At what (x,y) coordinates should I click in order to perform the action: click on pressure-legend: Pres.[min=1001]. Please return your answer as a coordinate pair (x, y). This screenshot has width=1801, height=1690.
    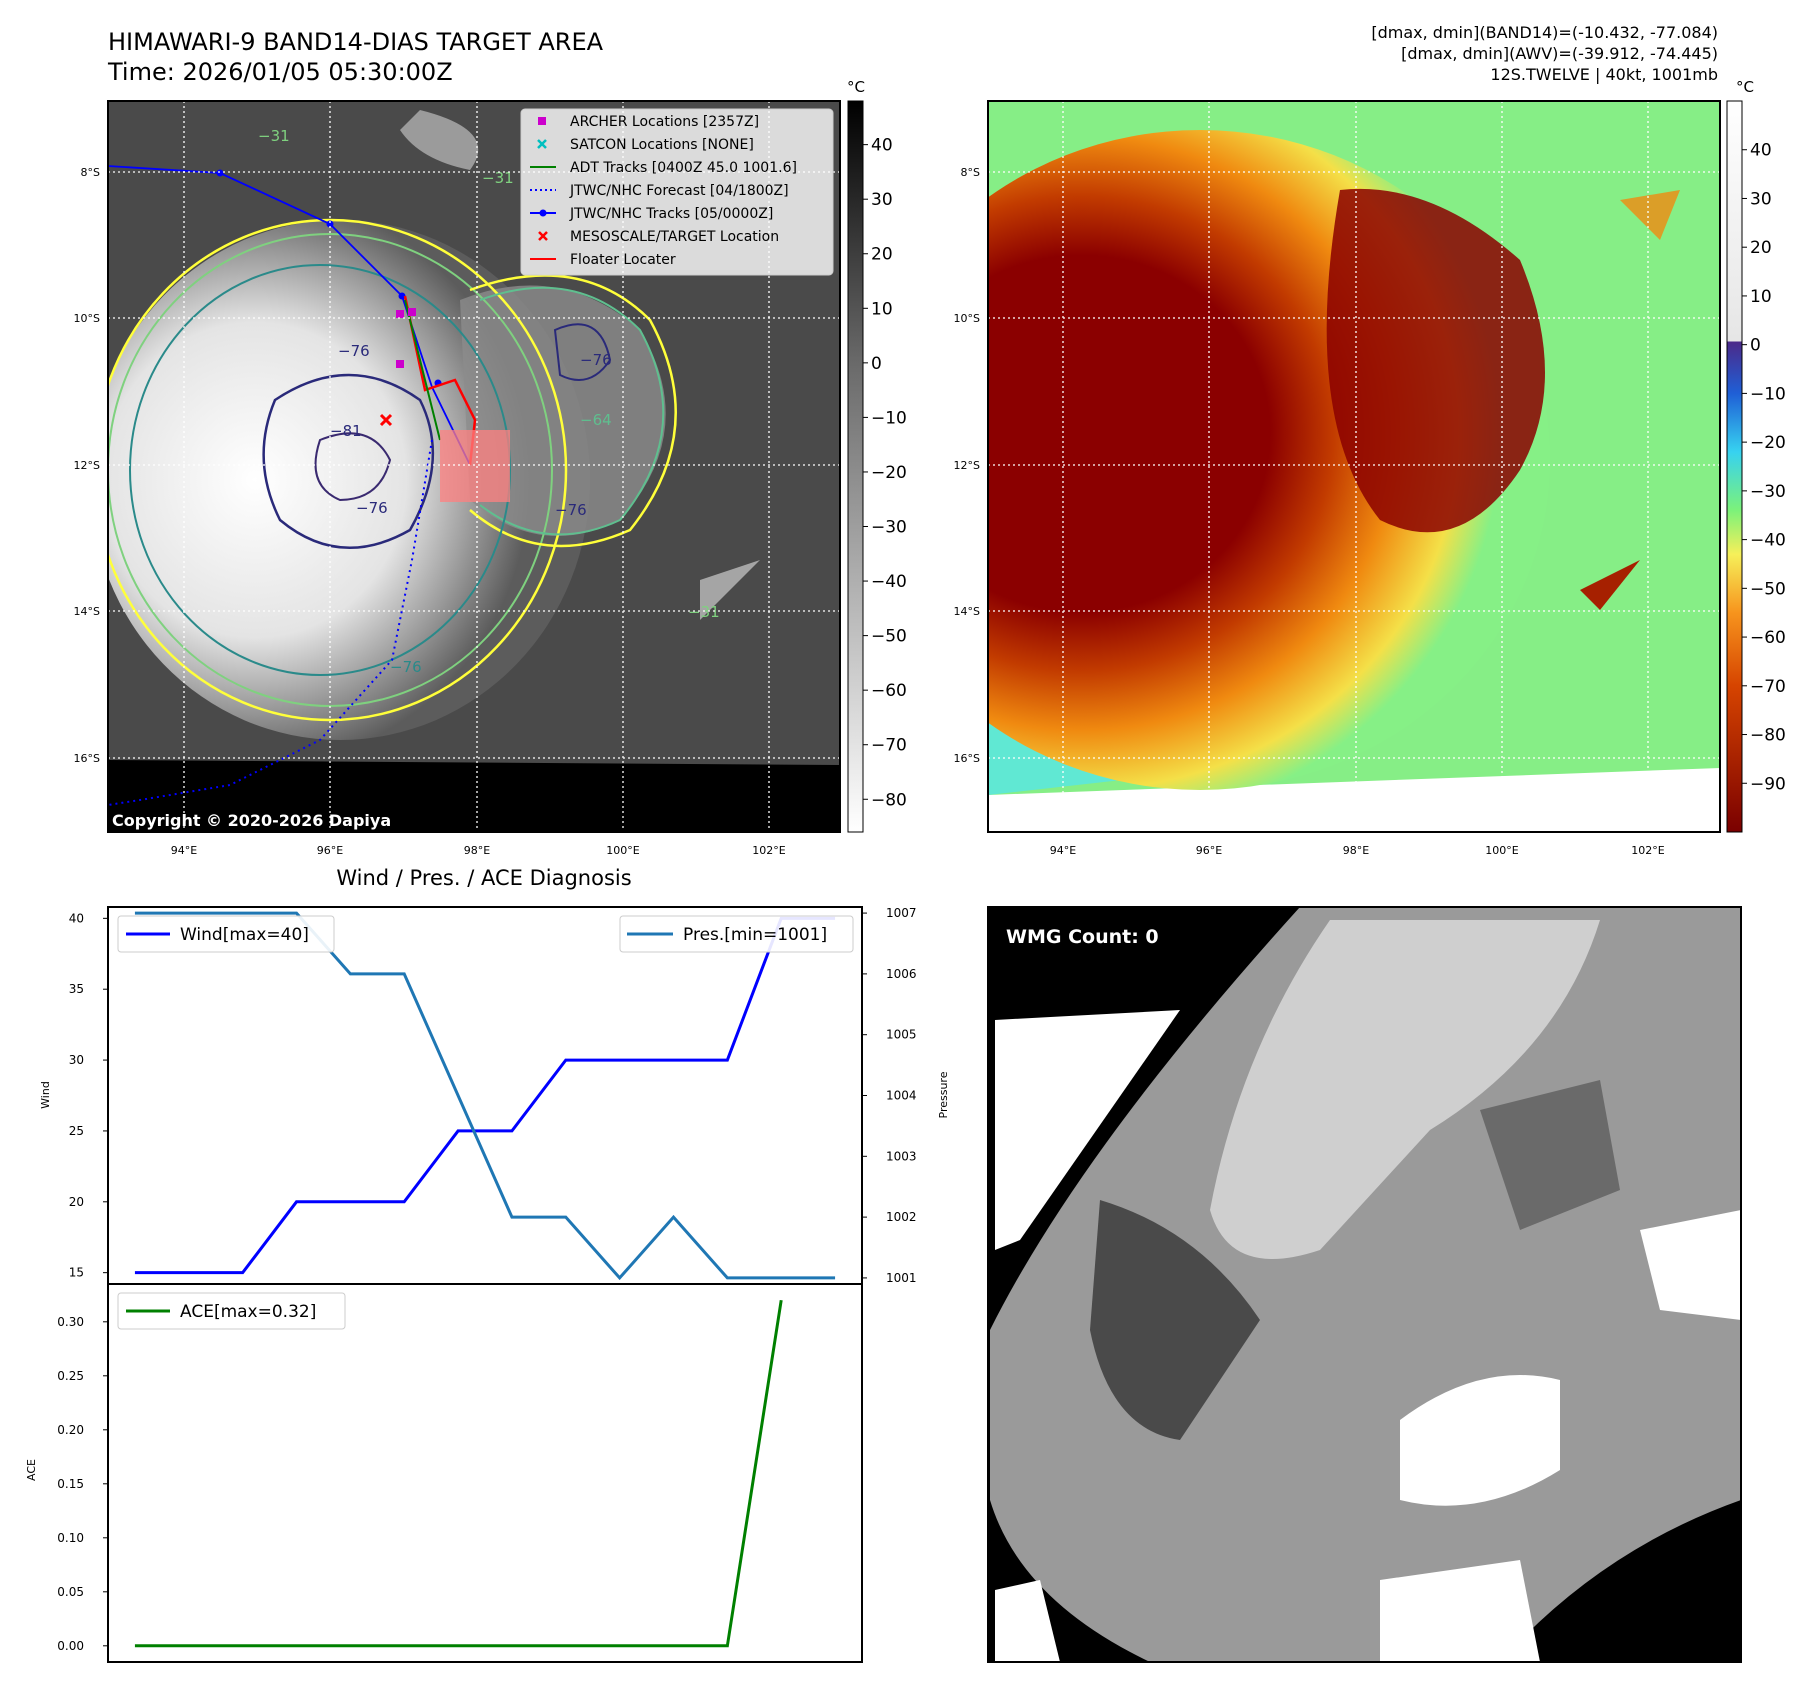
    Looking at the image, I should click on (736, 934).